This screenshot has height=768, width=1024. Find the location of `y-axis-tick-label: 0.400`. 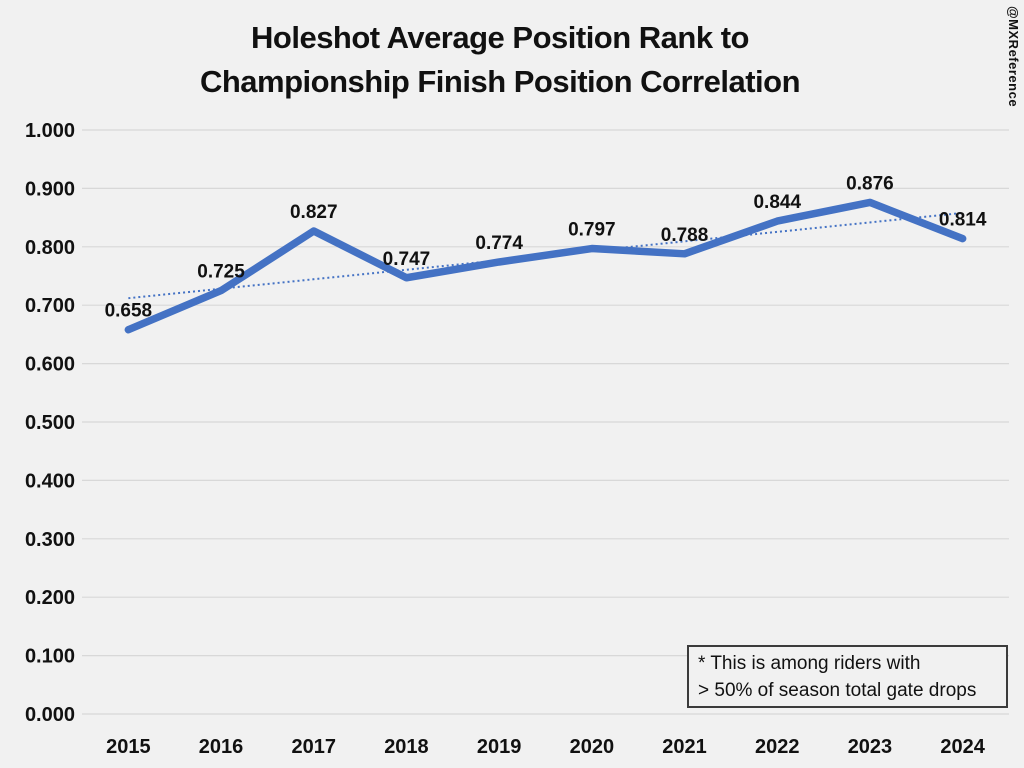

y-axis-tick-label: 0.400 is located at coordinates (50, 481).